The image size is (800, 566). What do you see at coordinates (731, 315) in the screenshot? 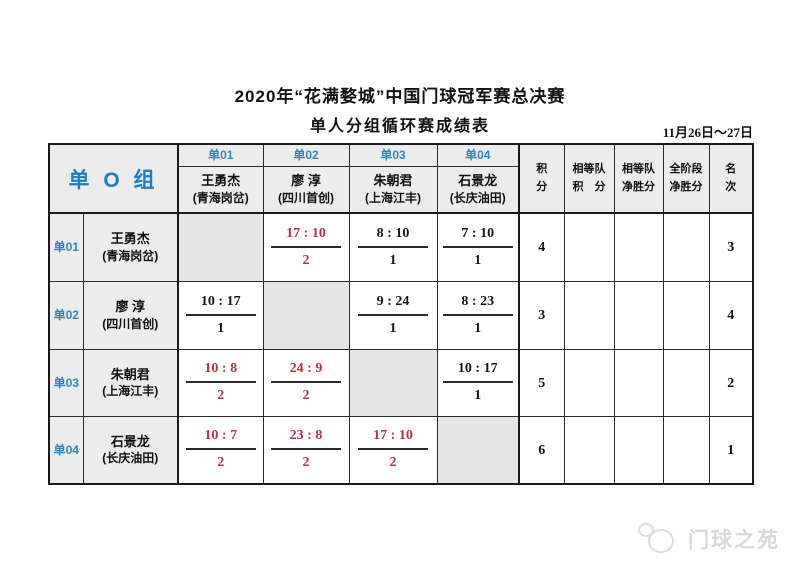
I see `cell-rank: 4` at bounding box center [731, 315].